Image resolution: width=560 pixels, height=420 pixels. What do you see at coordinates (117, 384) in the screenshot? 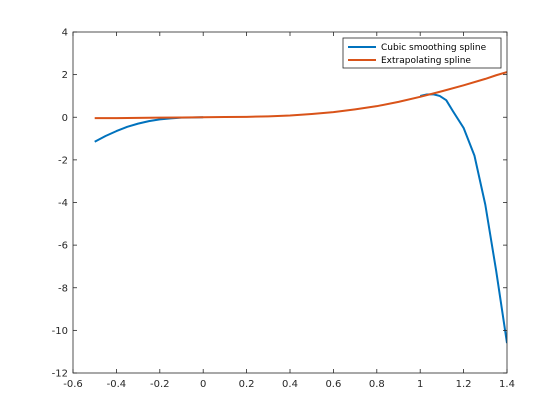
I see `x-tick-label: -0.4` at bounding box center [117, 384].